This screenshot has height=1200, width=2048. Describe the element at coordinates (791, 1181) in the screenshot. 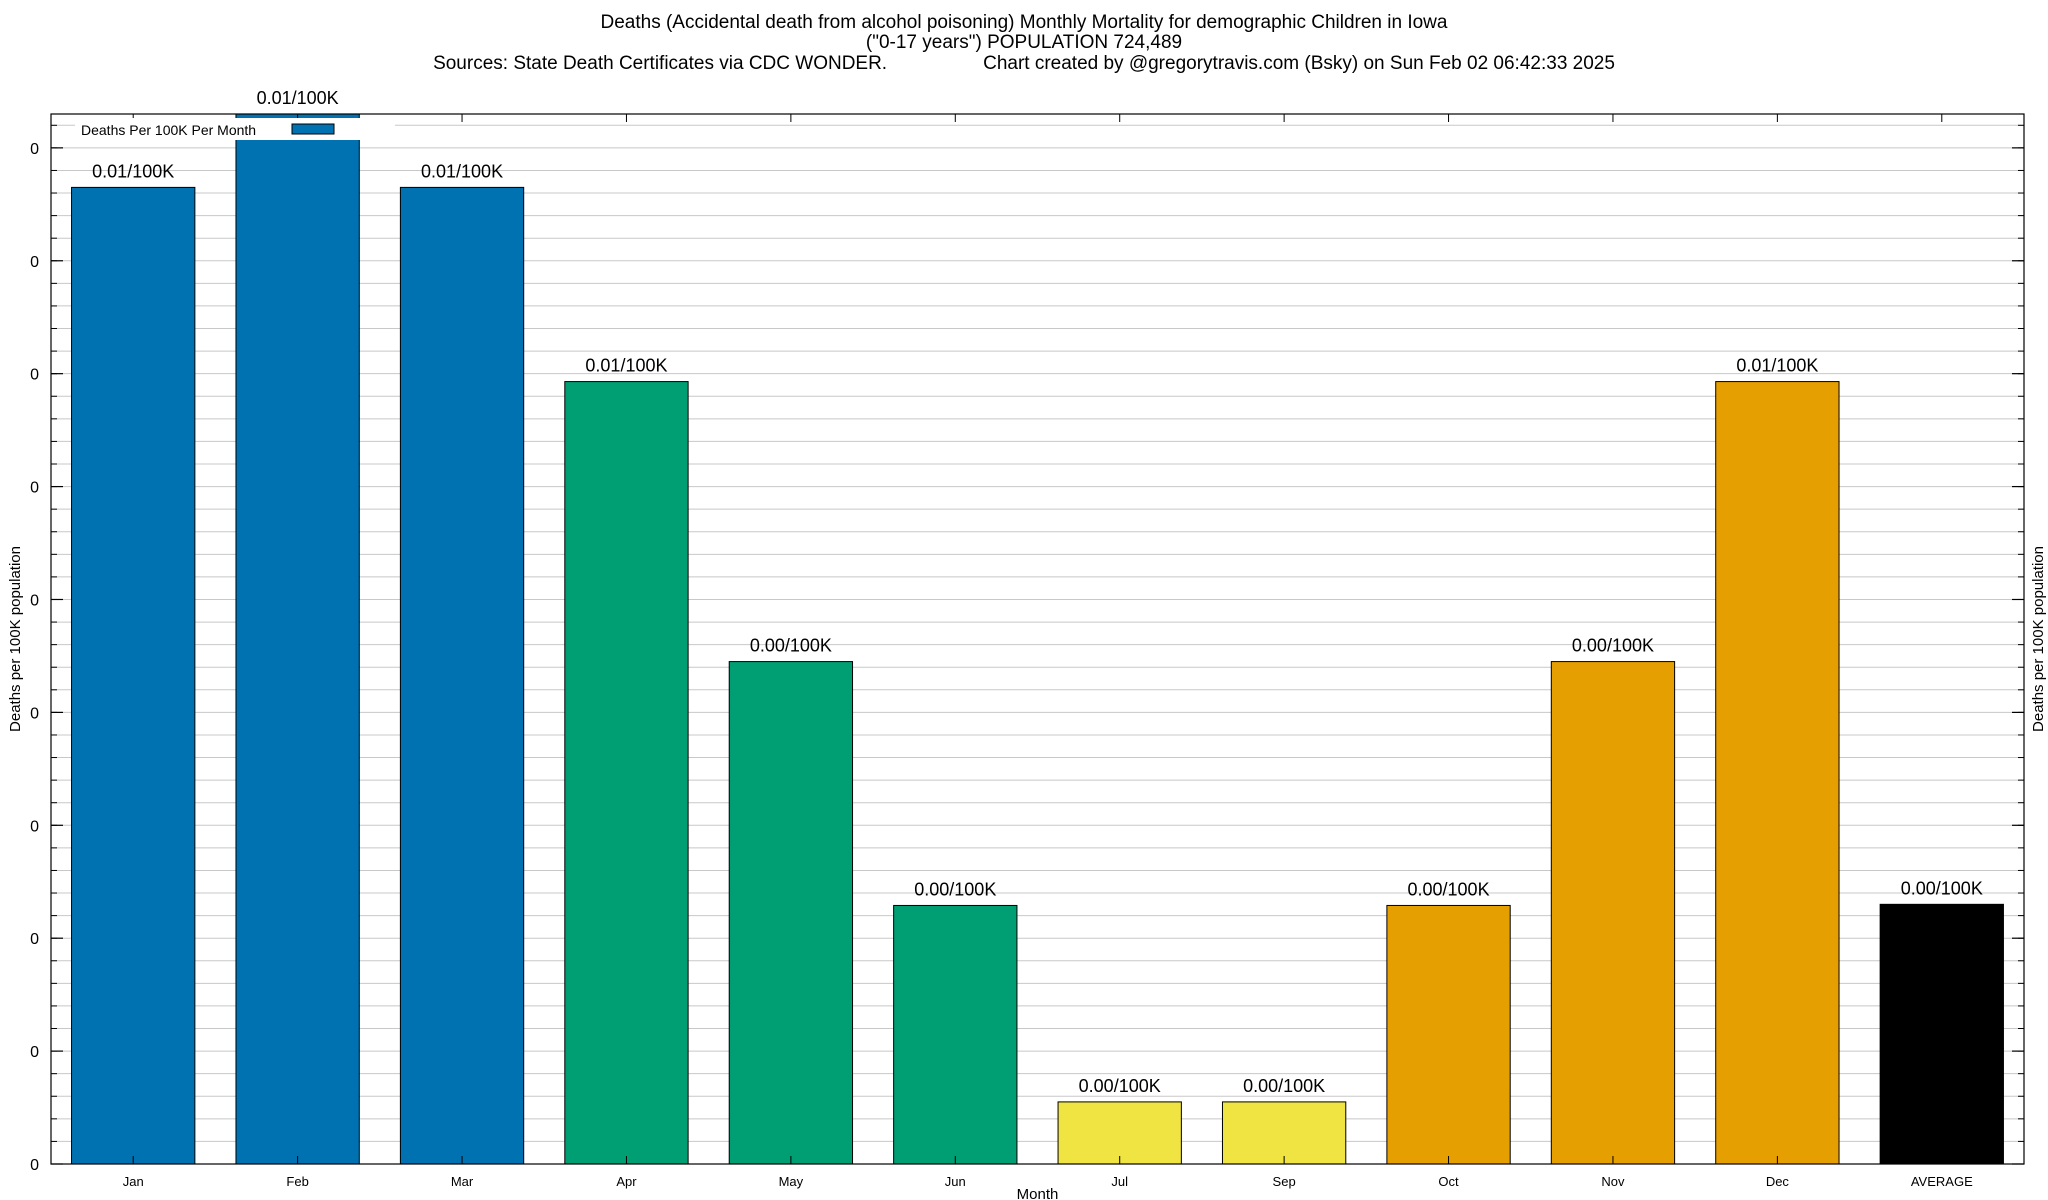

I see `x-tick-label: May` at that location.